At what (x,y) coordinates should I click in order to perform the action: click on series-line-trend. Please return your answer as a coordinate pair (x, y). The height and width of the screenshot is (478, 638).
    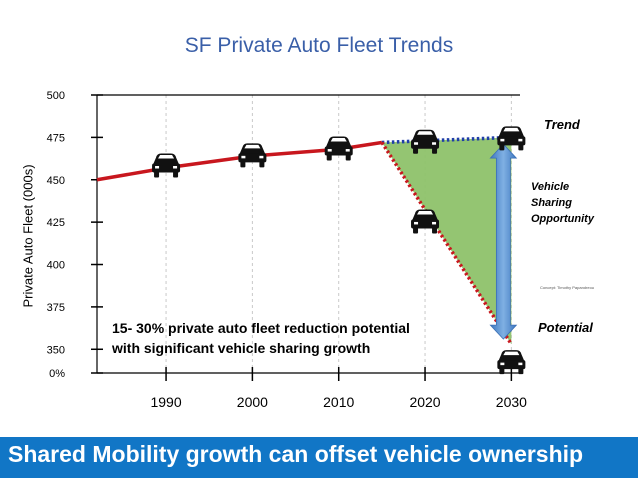
    Looking at the image, I should click on (446, 140).